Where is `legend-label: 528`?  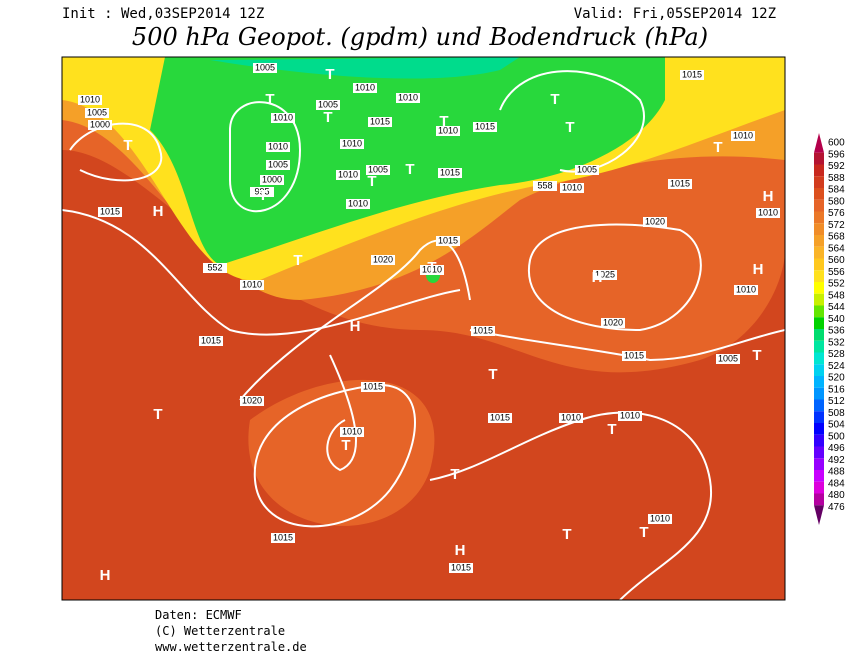
legend-label: 528 is located at coordinates (836, 354).